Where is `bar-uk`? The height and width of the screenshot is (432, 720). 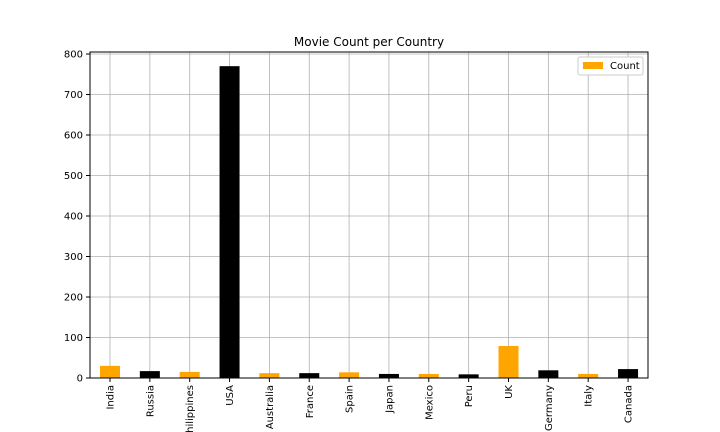 bar-uk is located at coordinates (508, 362).